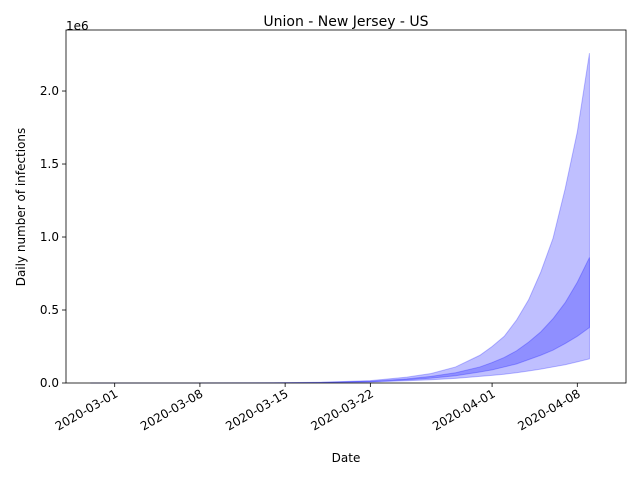 This screenshot has width=640, height=484. Describe the element at coordinates (86, 409) in the screenshot. I see `x-tick-label: 2020-03-01` at that location.